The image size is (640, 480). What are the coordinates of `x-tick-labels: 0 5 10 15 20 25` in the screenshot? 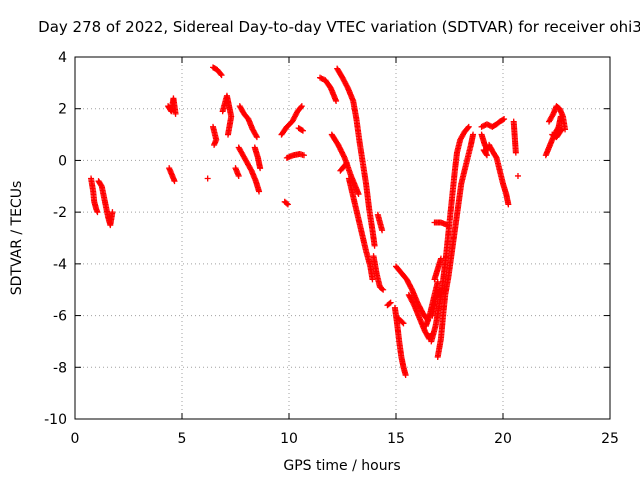 It's located at (345, 439).